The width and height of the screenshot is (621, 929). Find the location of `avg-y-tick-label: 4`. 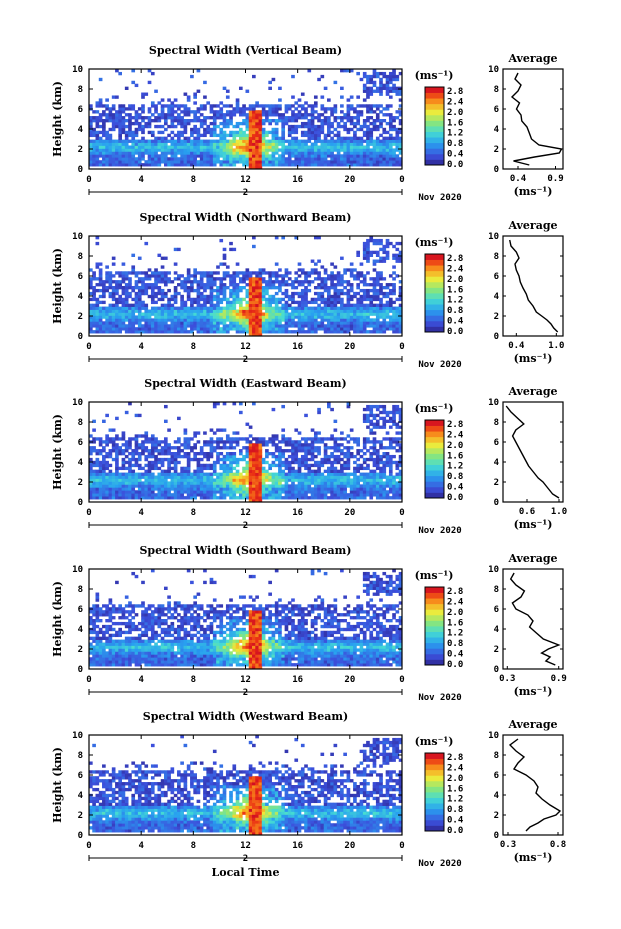

avg-y-tick-label: 4 is located at coordinates (497, 297).